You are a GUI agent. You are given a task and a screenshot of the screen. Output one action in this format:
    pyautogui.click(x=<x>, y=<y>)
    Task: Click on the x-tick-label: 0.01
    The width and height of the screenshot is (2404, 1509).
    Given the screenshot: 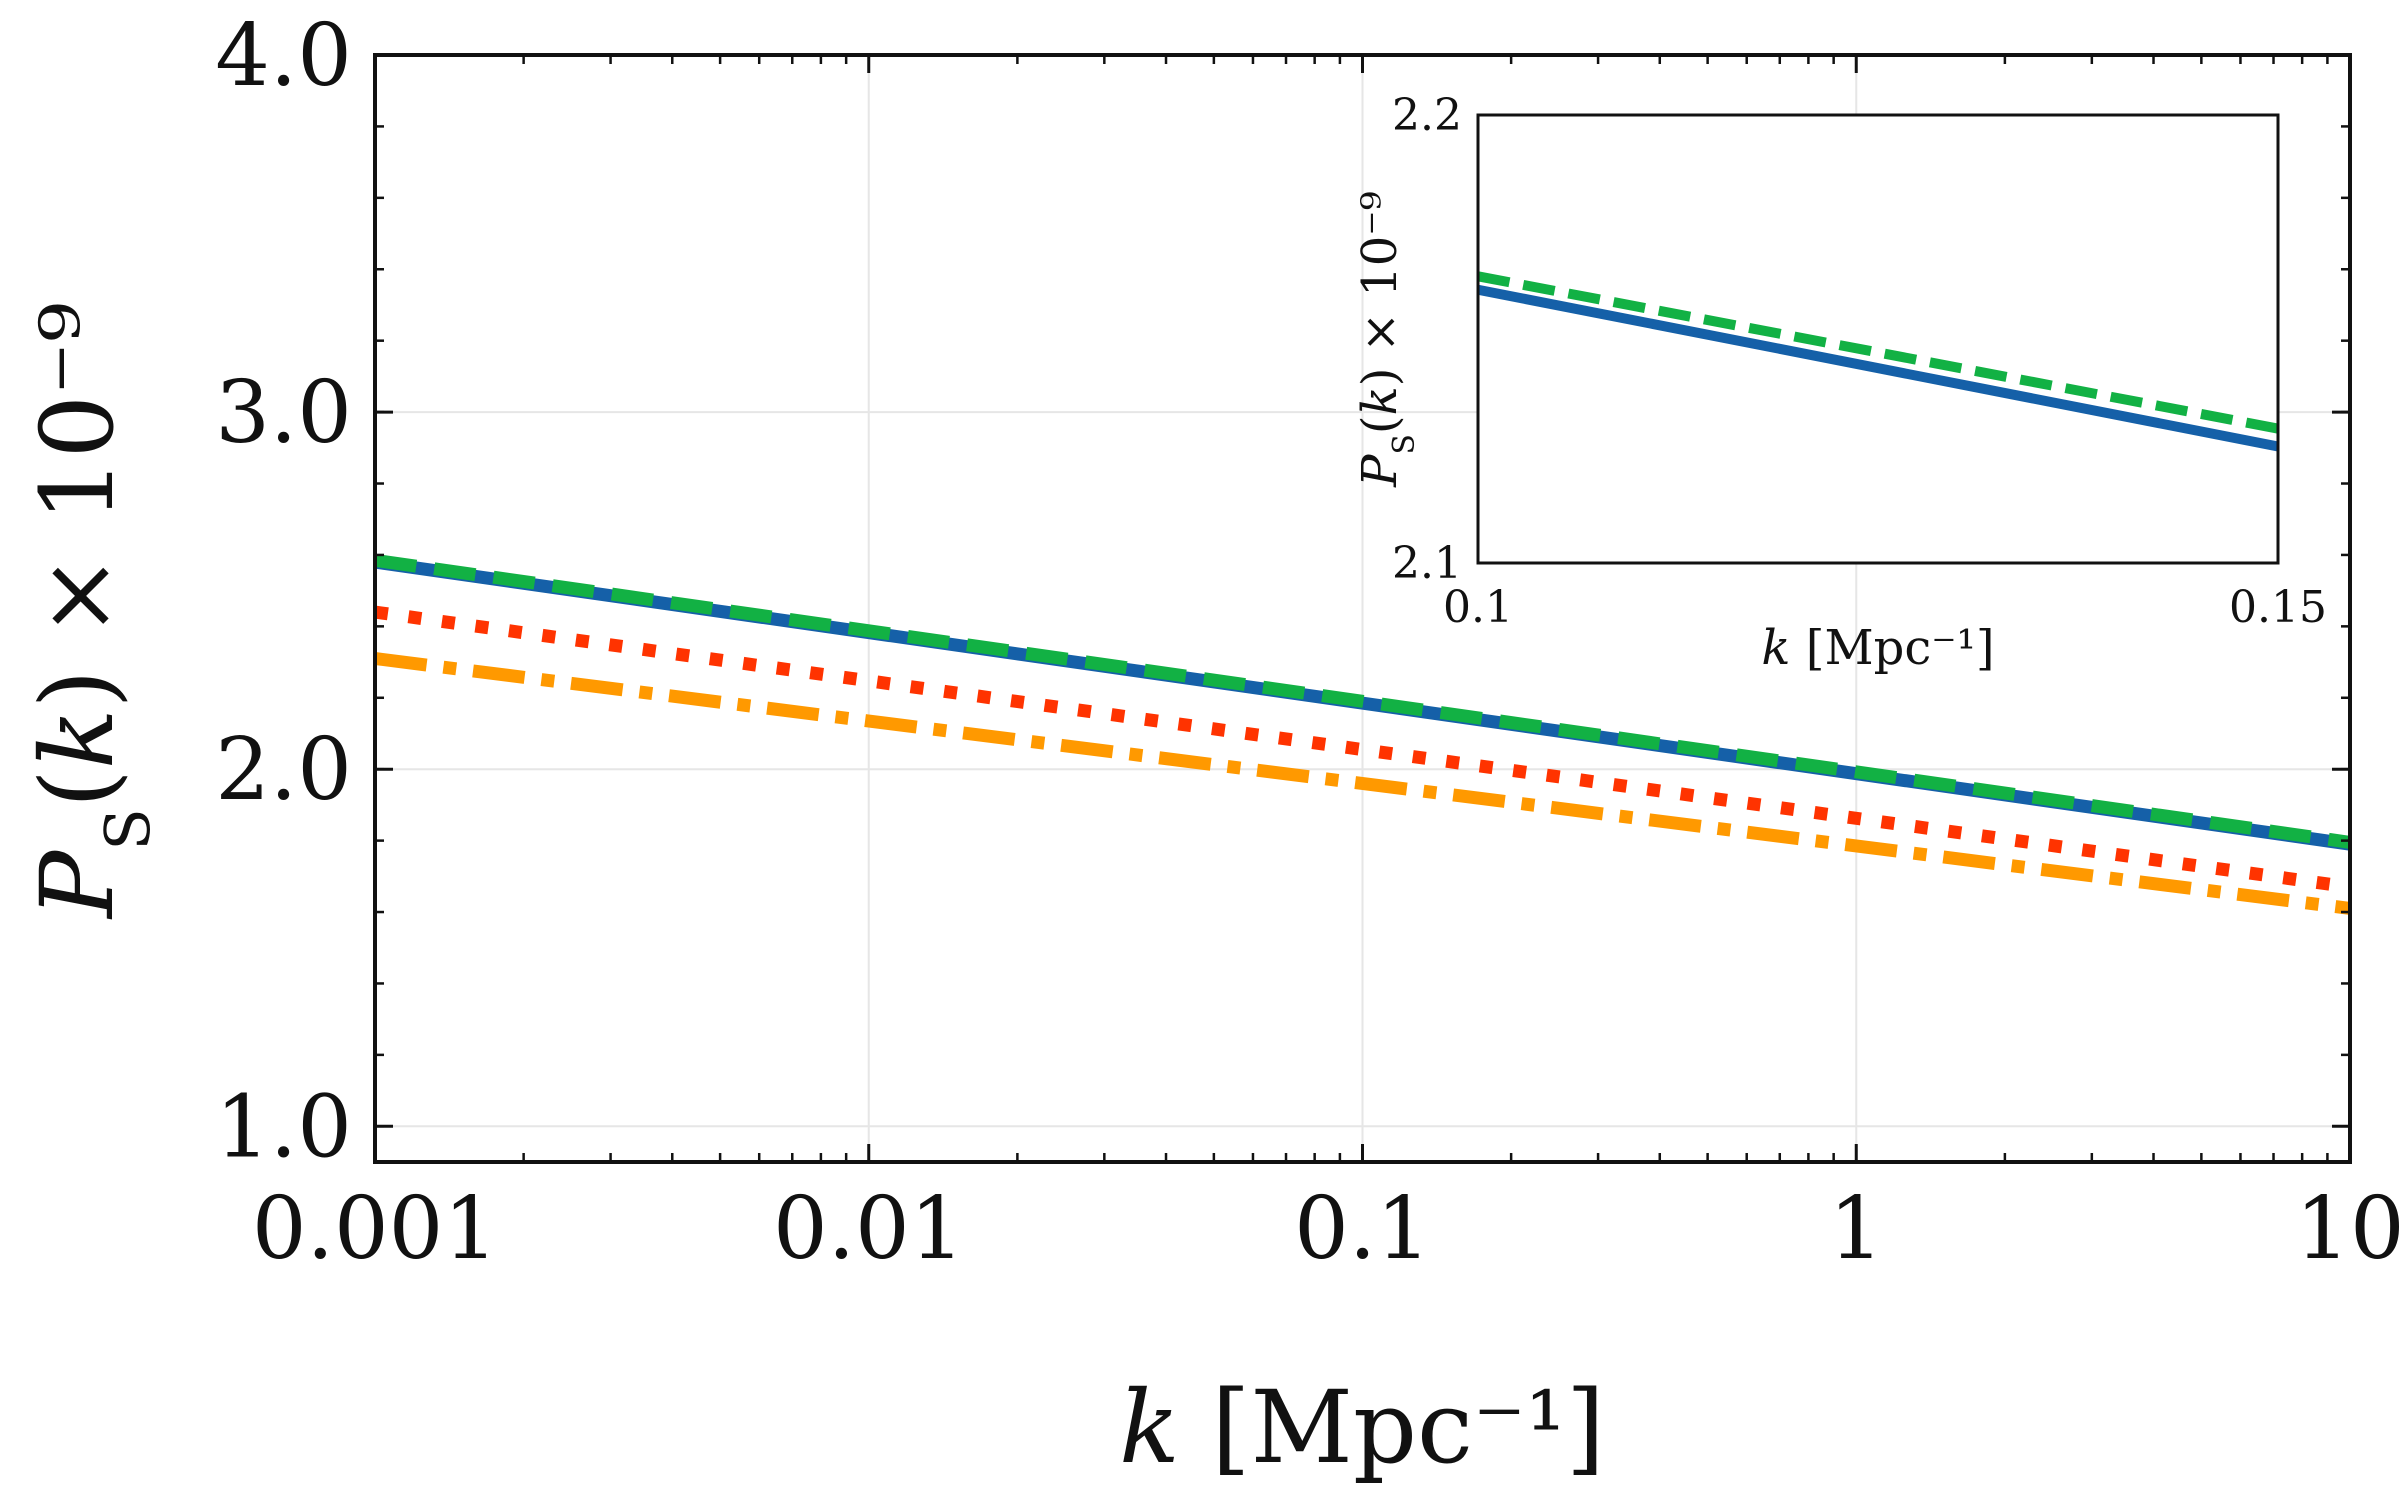 What is the action you would take?
    pyautogui.click(x=868, y=1229)
    